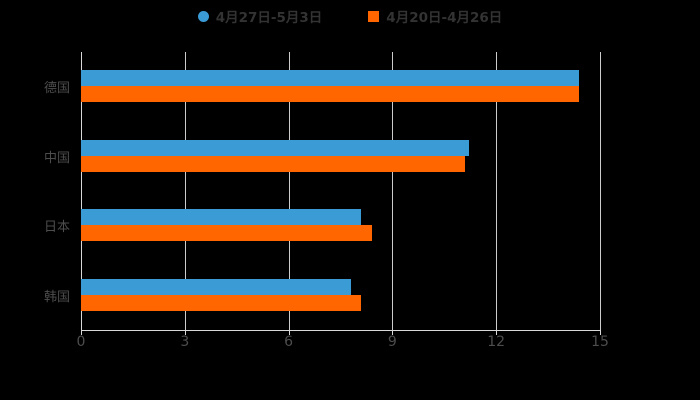  I want to click on y-axis-label-日本: 日本, so click(56, 227).